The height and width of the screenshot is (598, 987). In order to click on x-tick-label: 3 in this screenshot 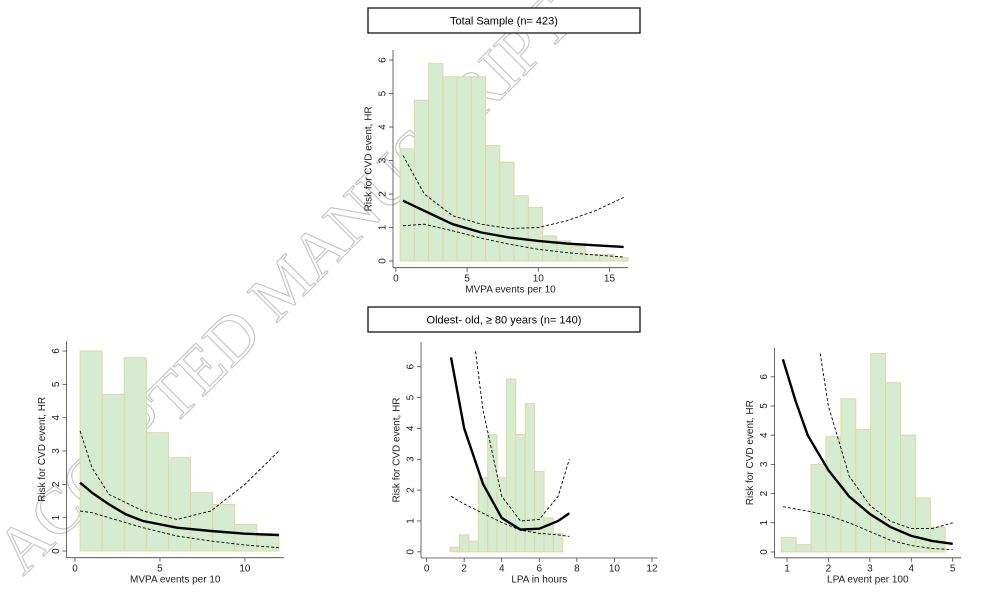, I will do `click(870, 568)`.